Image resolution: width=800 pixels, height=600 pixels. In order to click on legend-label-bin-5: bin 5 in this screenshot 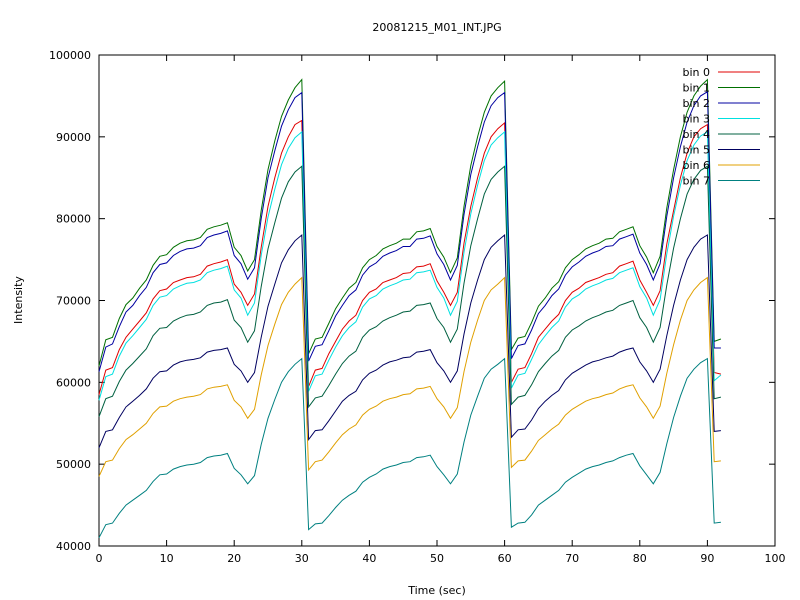, I will do `click(696, 150)`.